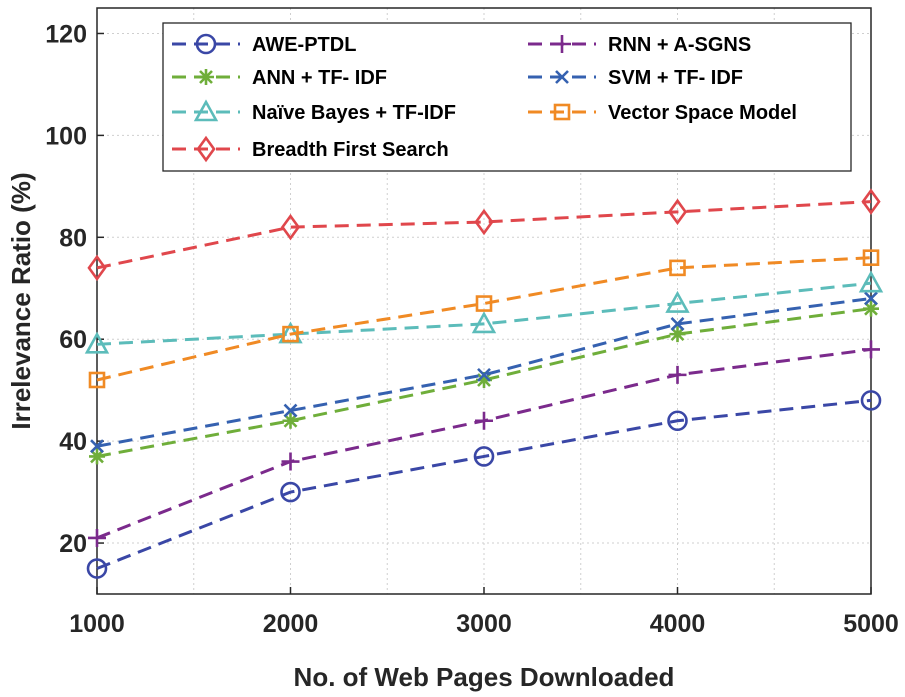  Describe the element at coordinates (66, 34) in the screenshot. I see `y-tick-label: 120` at that location.